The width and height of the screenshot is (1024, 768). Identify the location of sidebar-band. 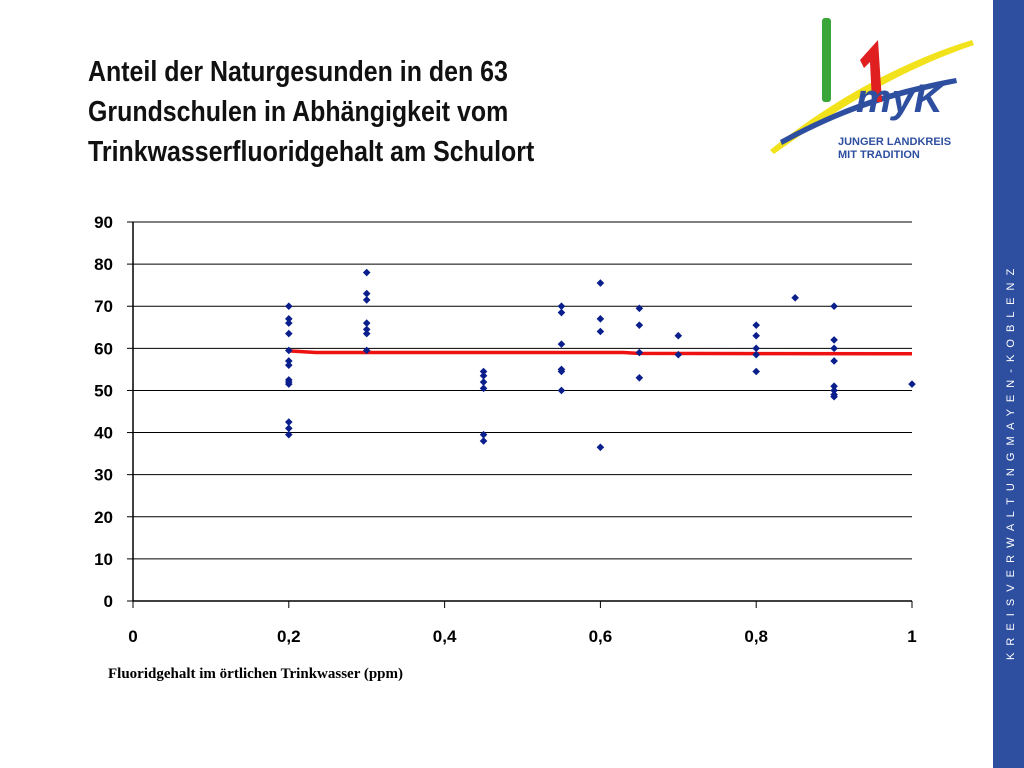
(1008, 384).